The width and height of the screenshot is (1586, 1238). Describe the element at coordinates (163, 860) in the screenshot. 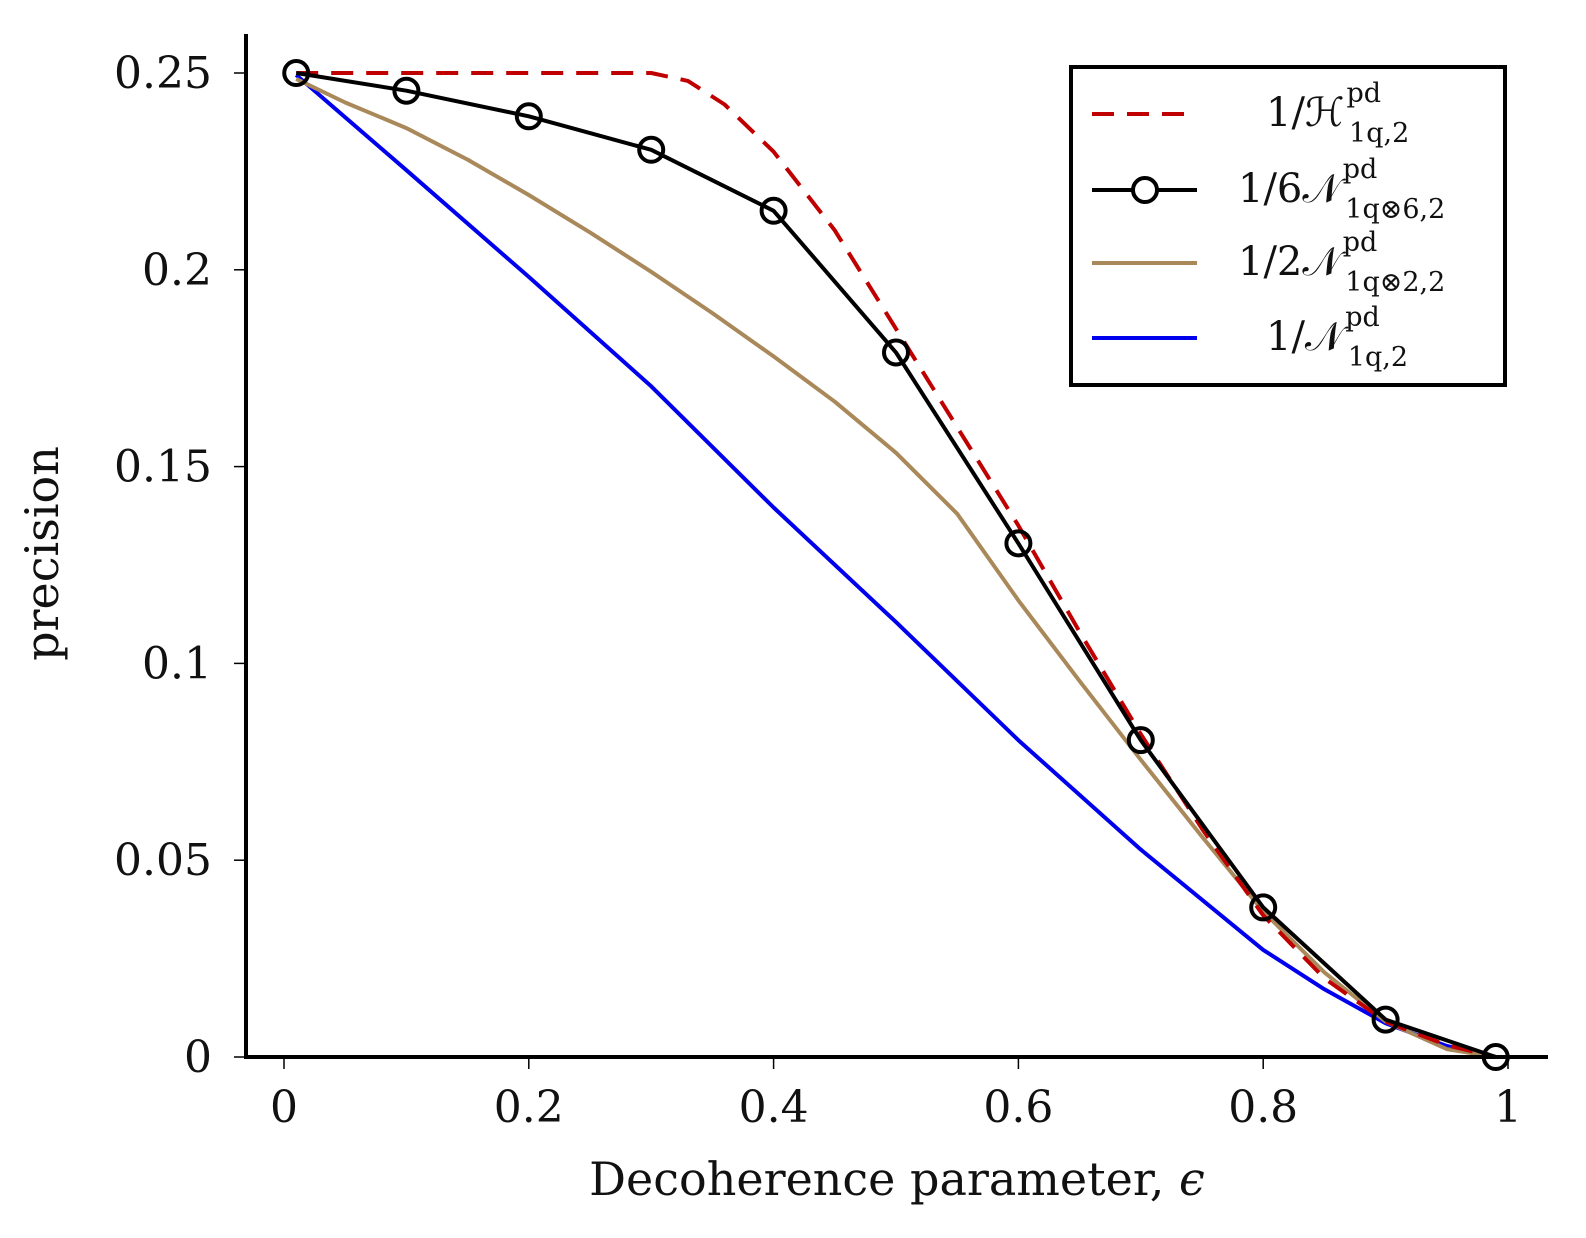

I see `y-tick-label: 0.05` at that location.